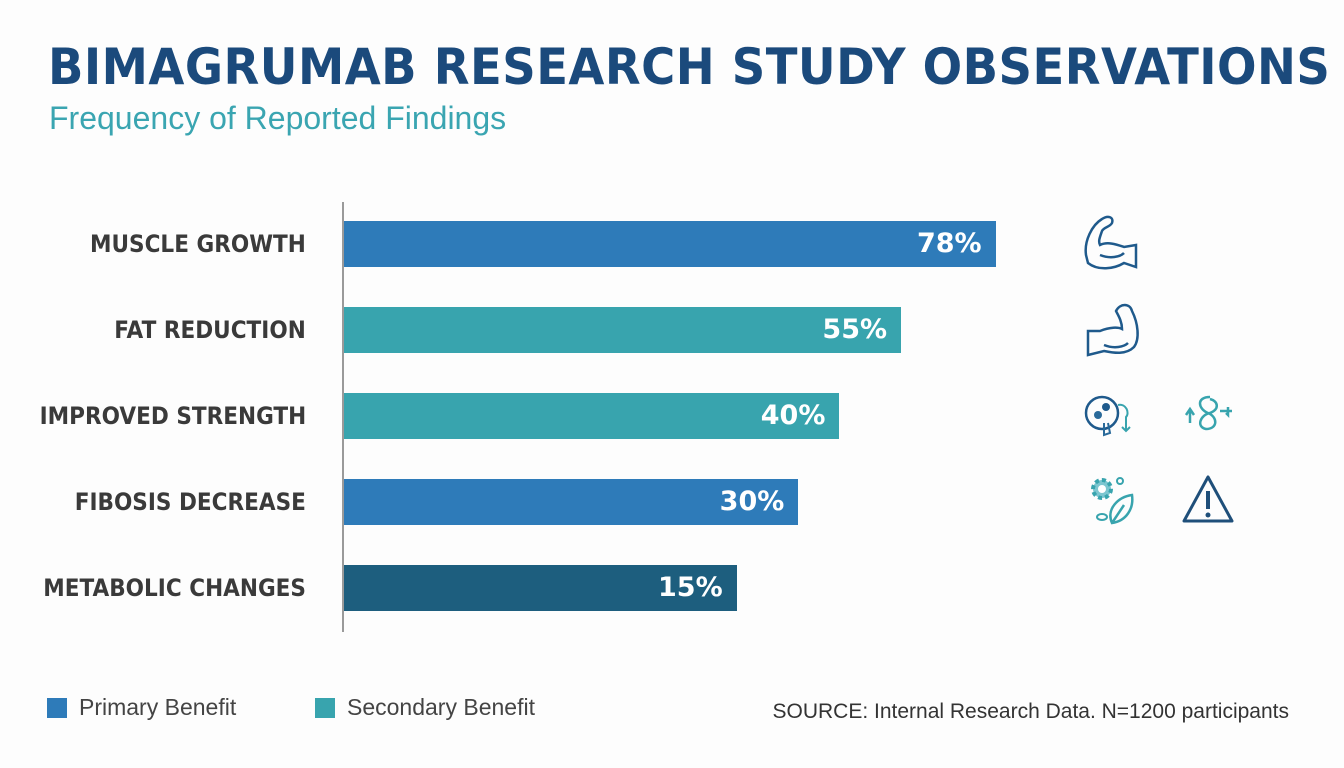 This screenshot has height=768, width=1344. What do you see at coordinates (571, 502) in the screenshot?
I see `bar-fibosis-decrease` at bounding box center [571, 502].